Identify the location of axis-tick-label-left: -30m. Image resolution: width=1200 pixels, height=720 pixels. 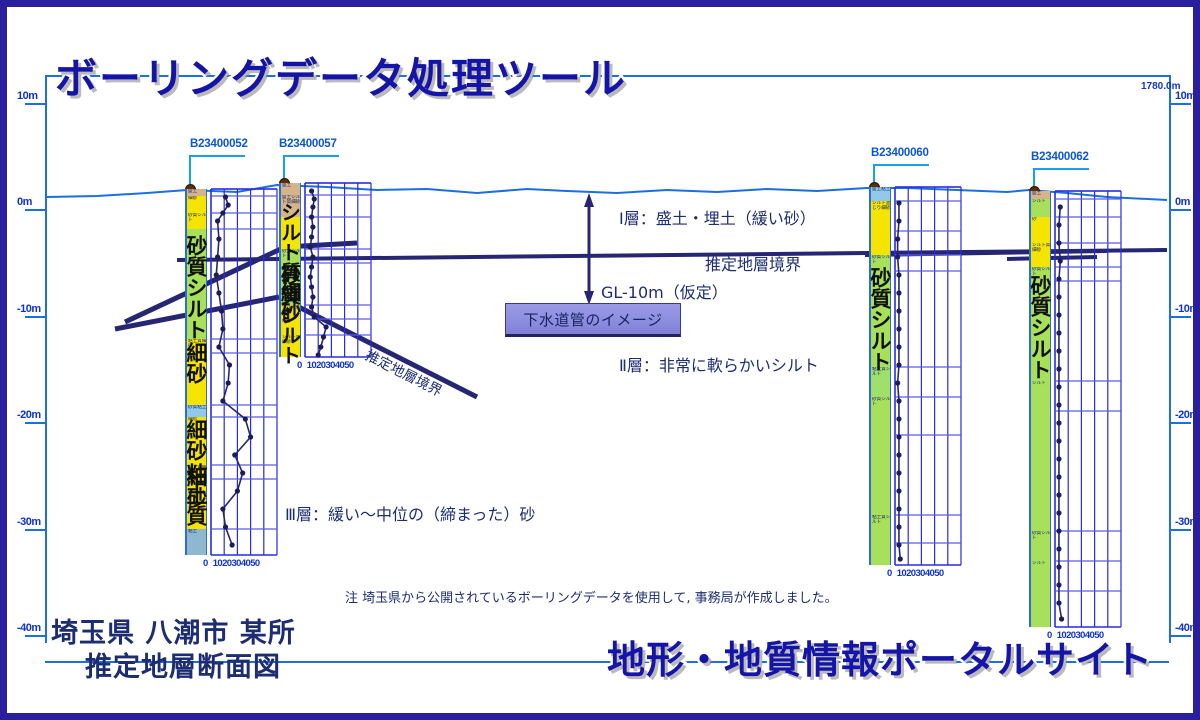
(29, 521).